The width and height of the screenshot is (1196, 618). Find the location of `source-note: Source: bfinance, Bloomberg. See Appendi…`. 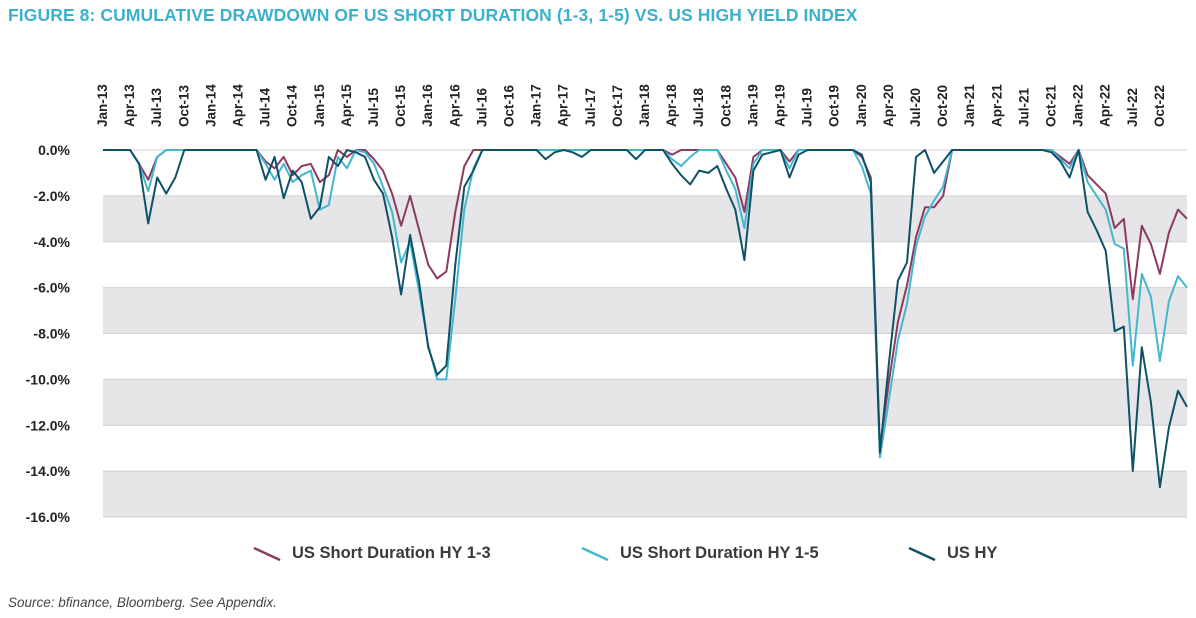

source-note: Source: bfinance, Bloomberg. See Appendi… is located at coordinates (142, 602).